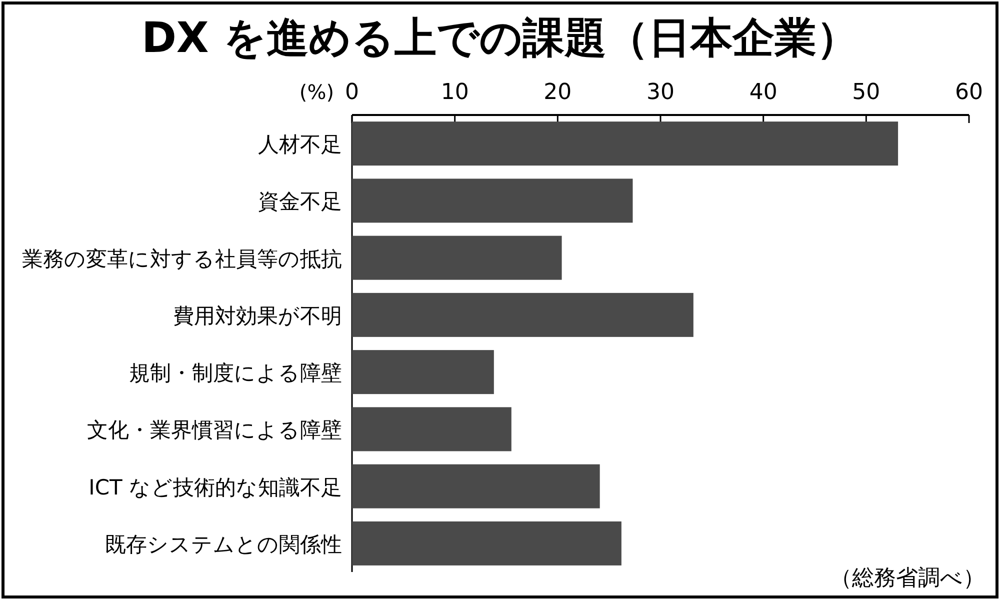  I want to click on y-tick-label: 資金不足, so click(300, 202).